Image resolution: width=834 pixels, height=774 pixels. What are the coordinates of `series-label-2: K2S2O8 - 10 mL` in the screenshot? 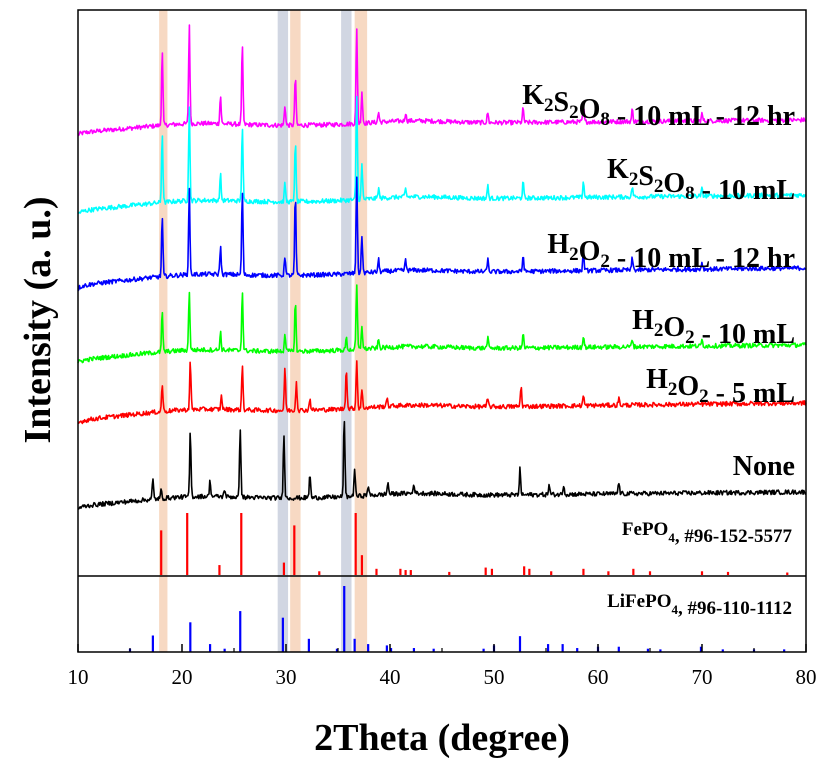 It's located at (701, 180).